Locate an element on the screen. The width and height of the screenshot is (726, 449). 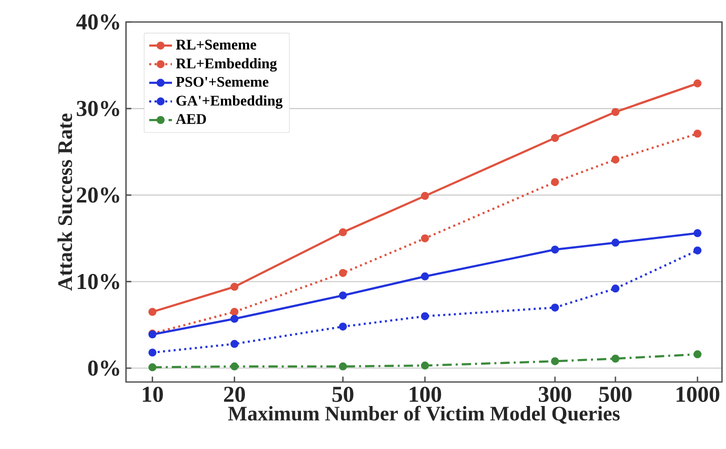
y-tick-label: 10% is located at coordinates (99, 282).